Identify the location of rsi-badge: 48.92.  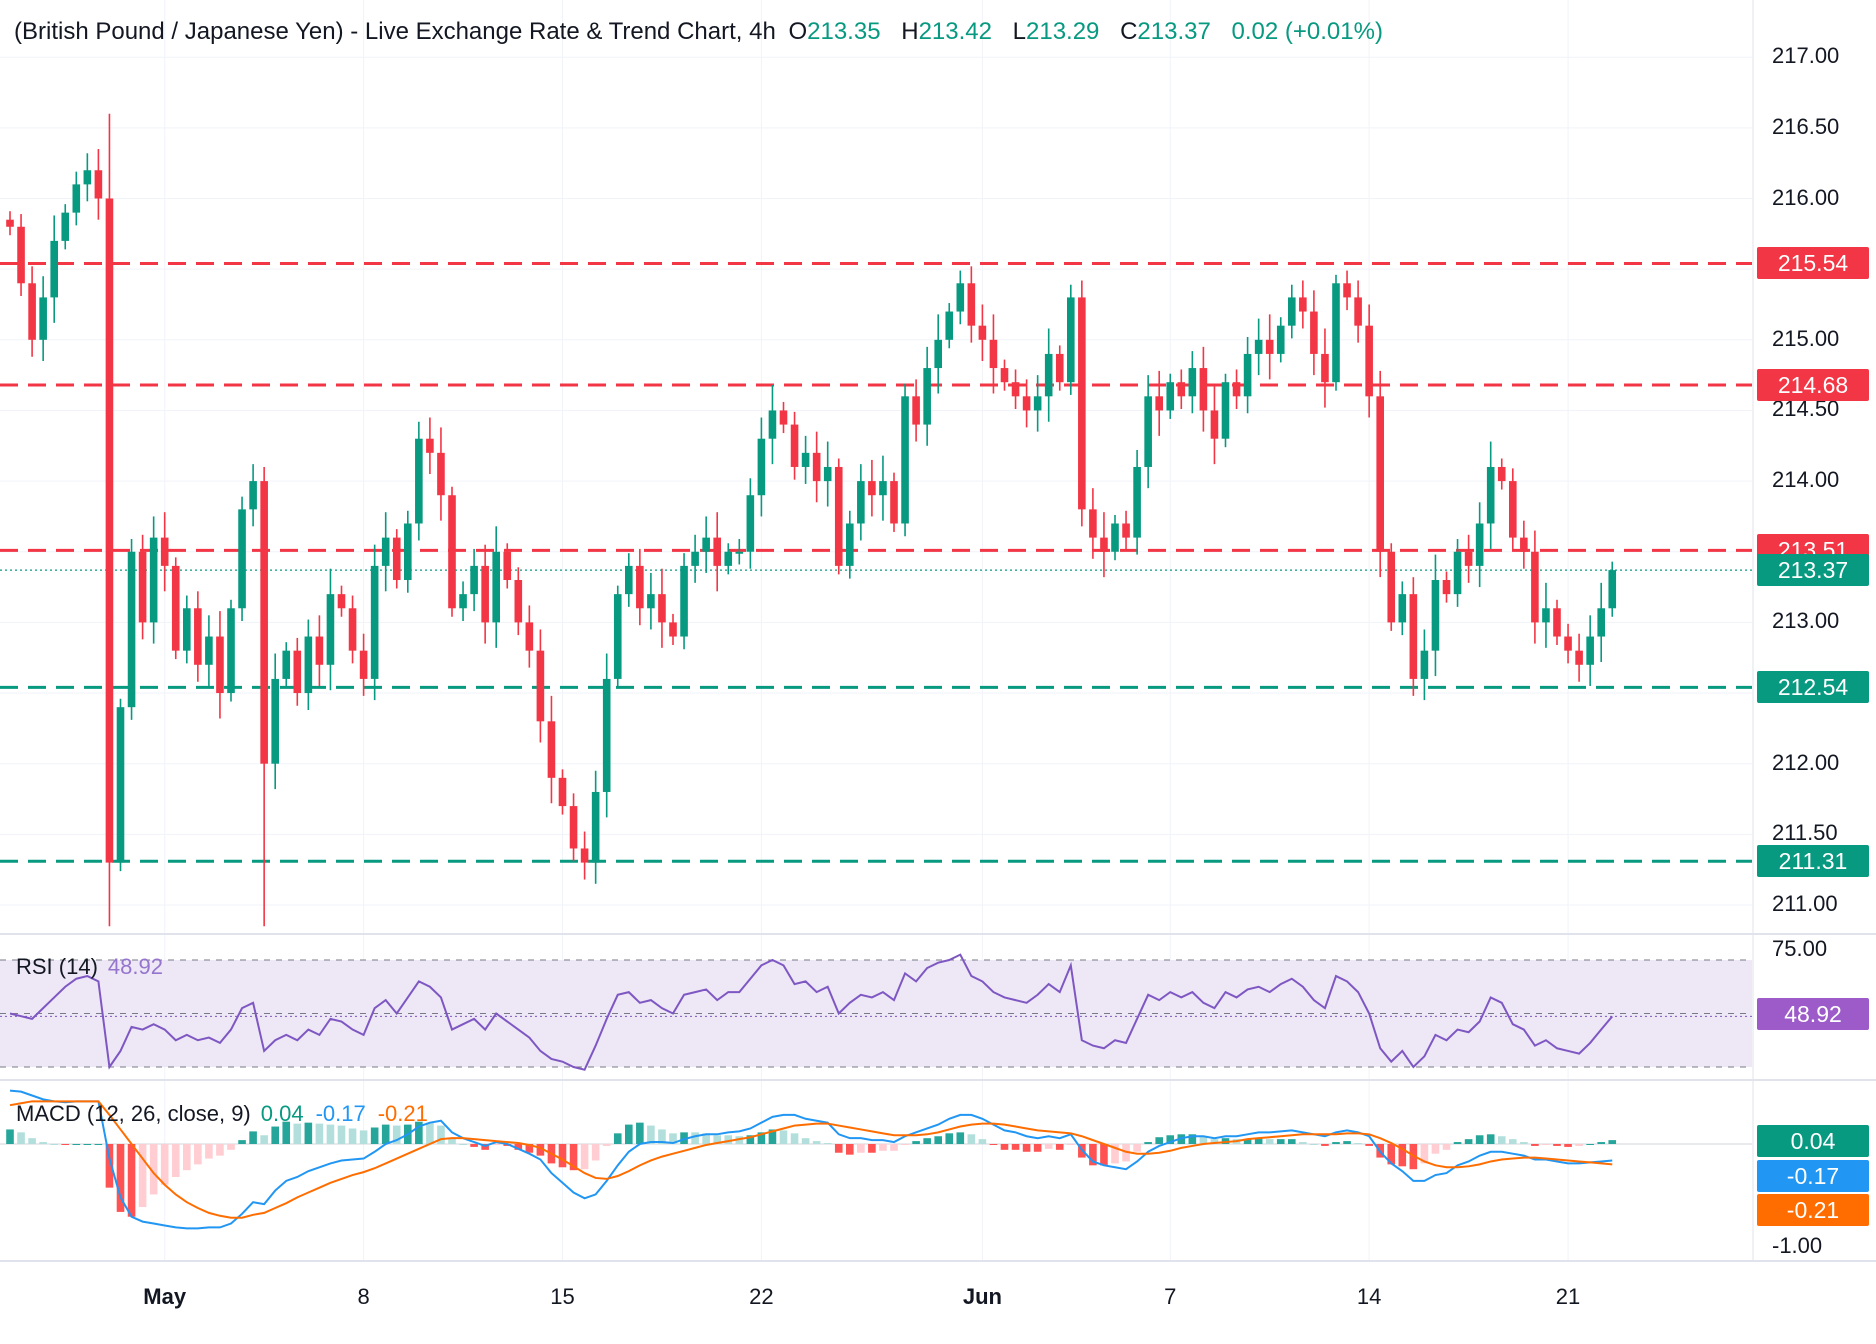
(1813, 1014).